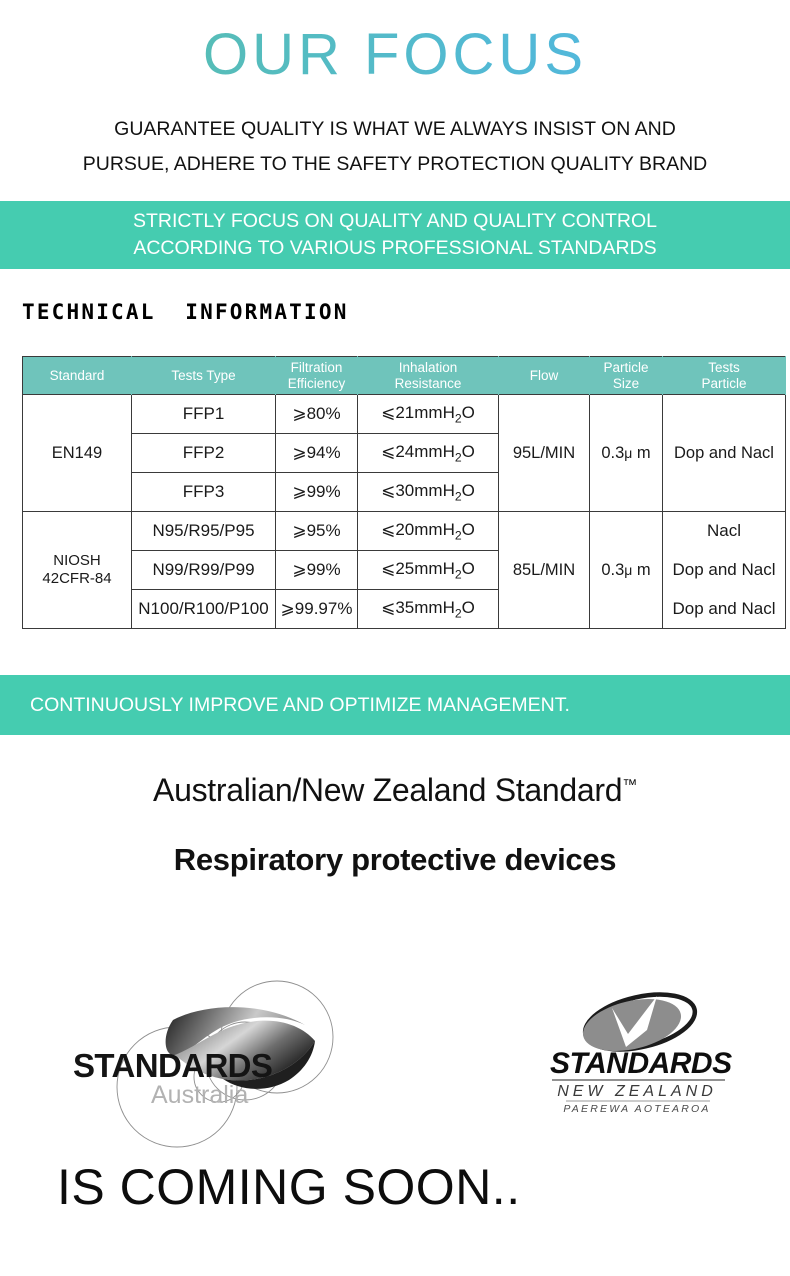  I want to click on table-row: FFP2 ⩾94% ⩽24mmH2O, so click(404, 453).